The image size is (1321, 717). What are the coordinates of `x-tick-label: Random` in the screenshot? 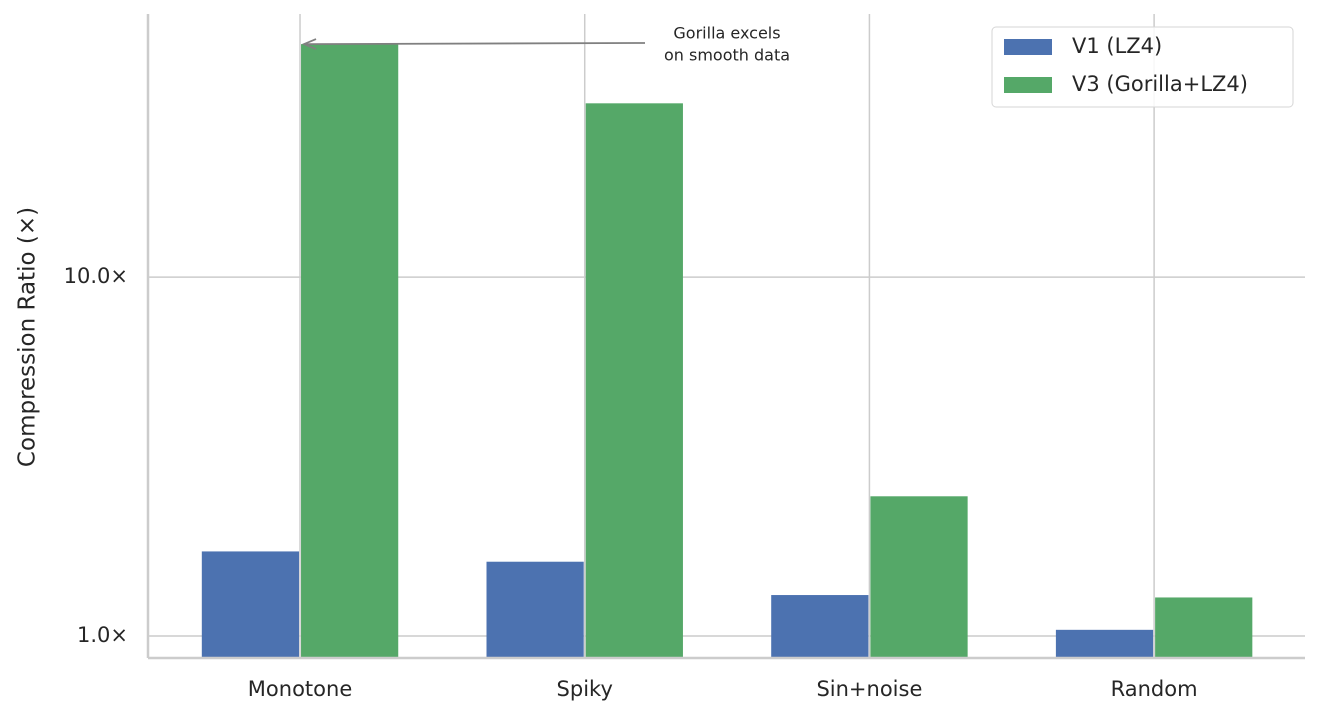 It's located at (1154, 689).